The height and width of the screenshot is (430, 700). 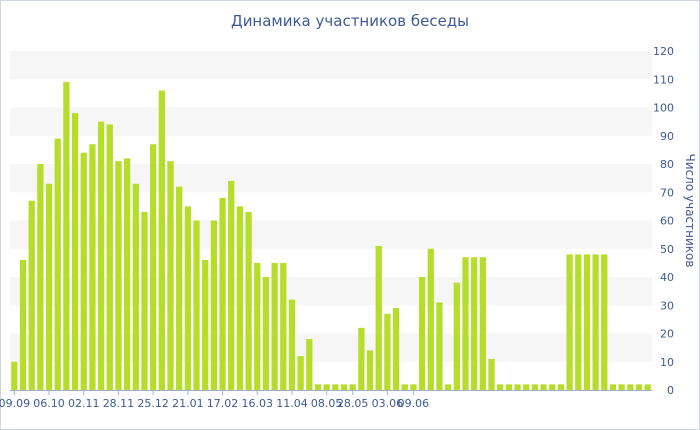 What do you see at coordinates (663, 51) in the screenshot?
I see `y-tick-label: 120` at bounding box center [663, 51].